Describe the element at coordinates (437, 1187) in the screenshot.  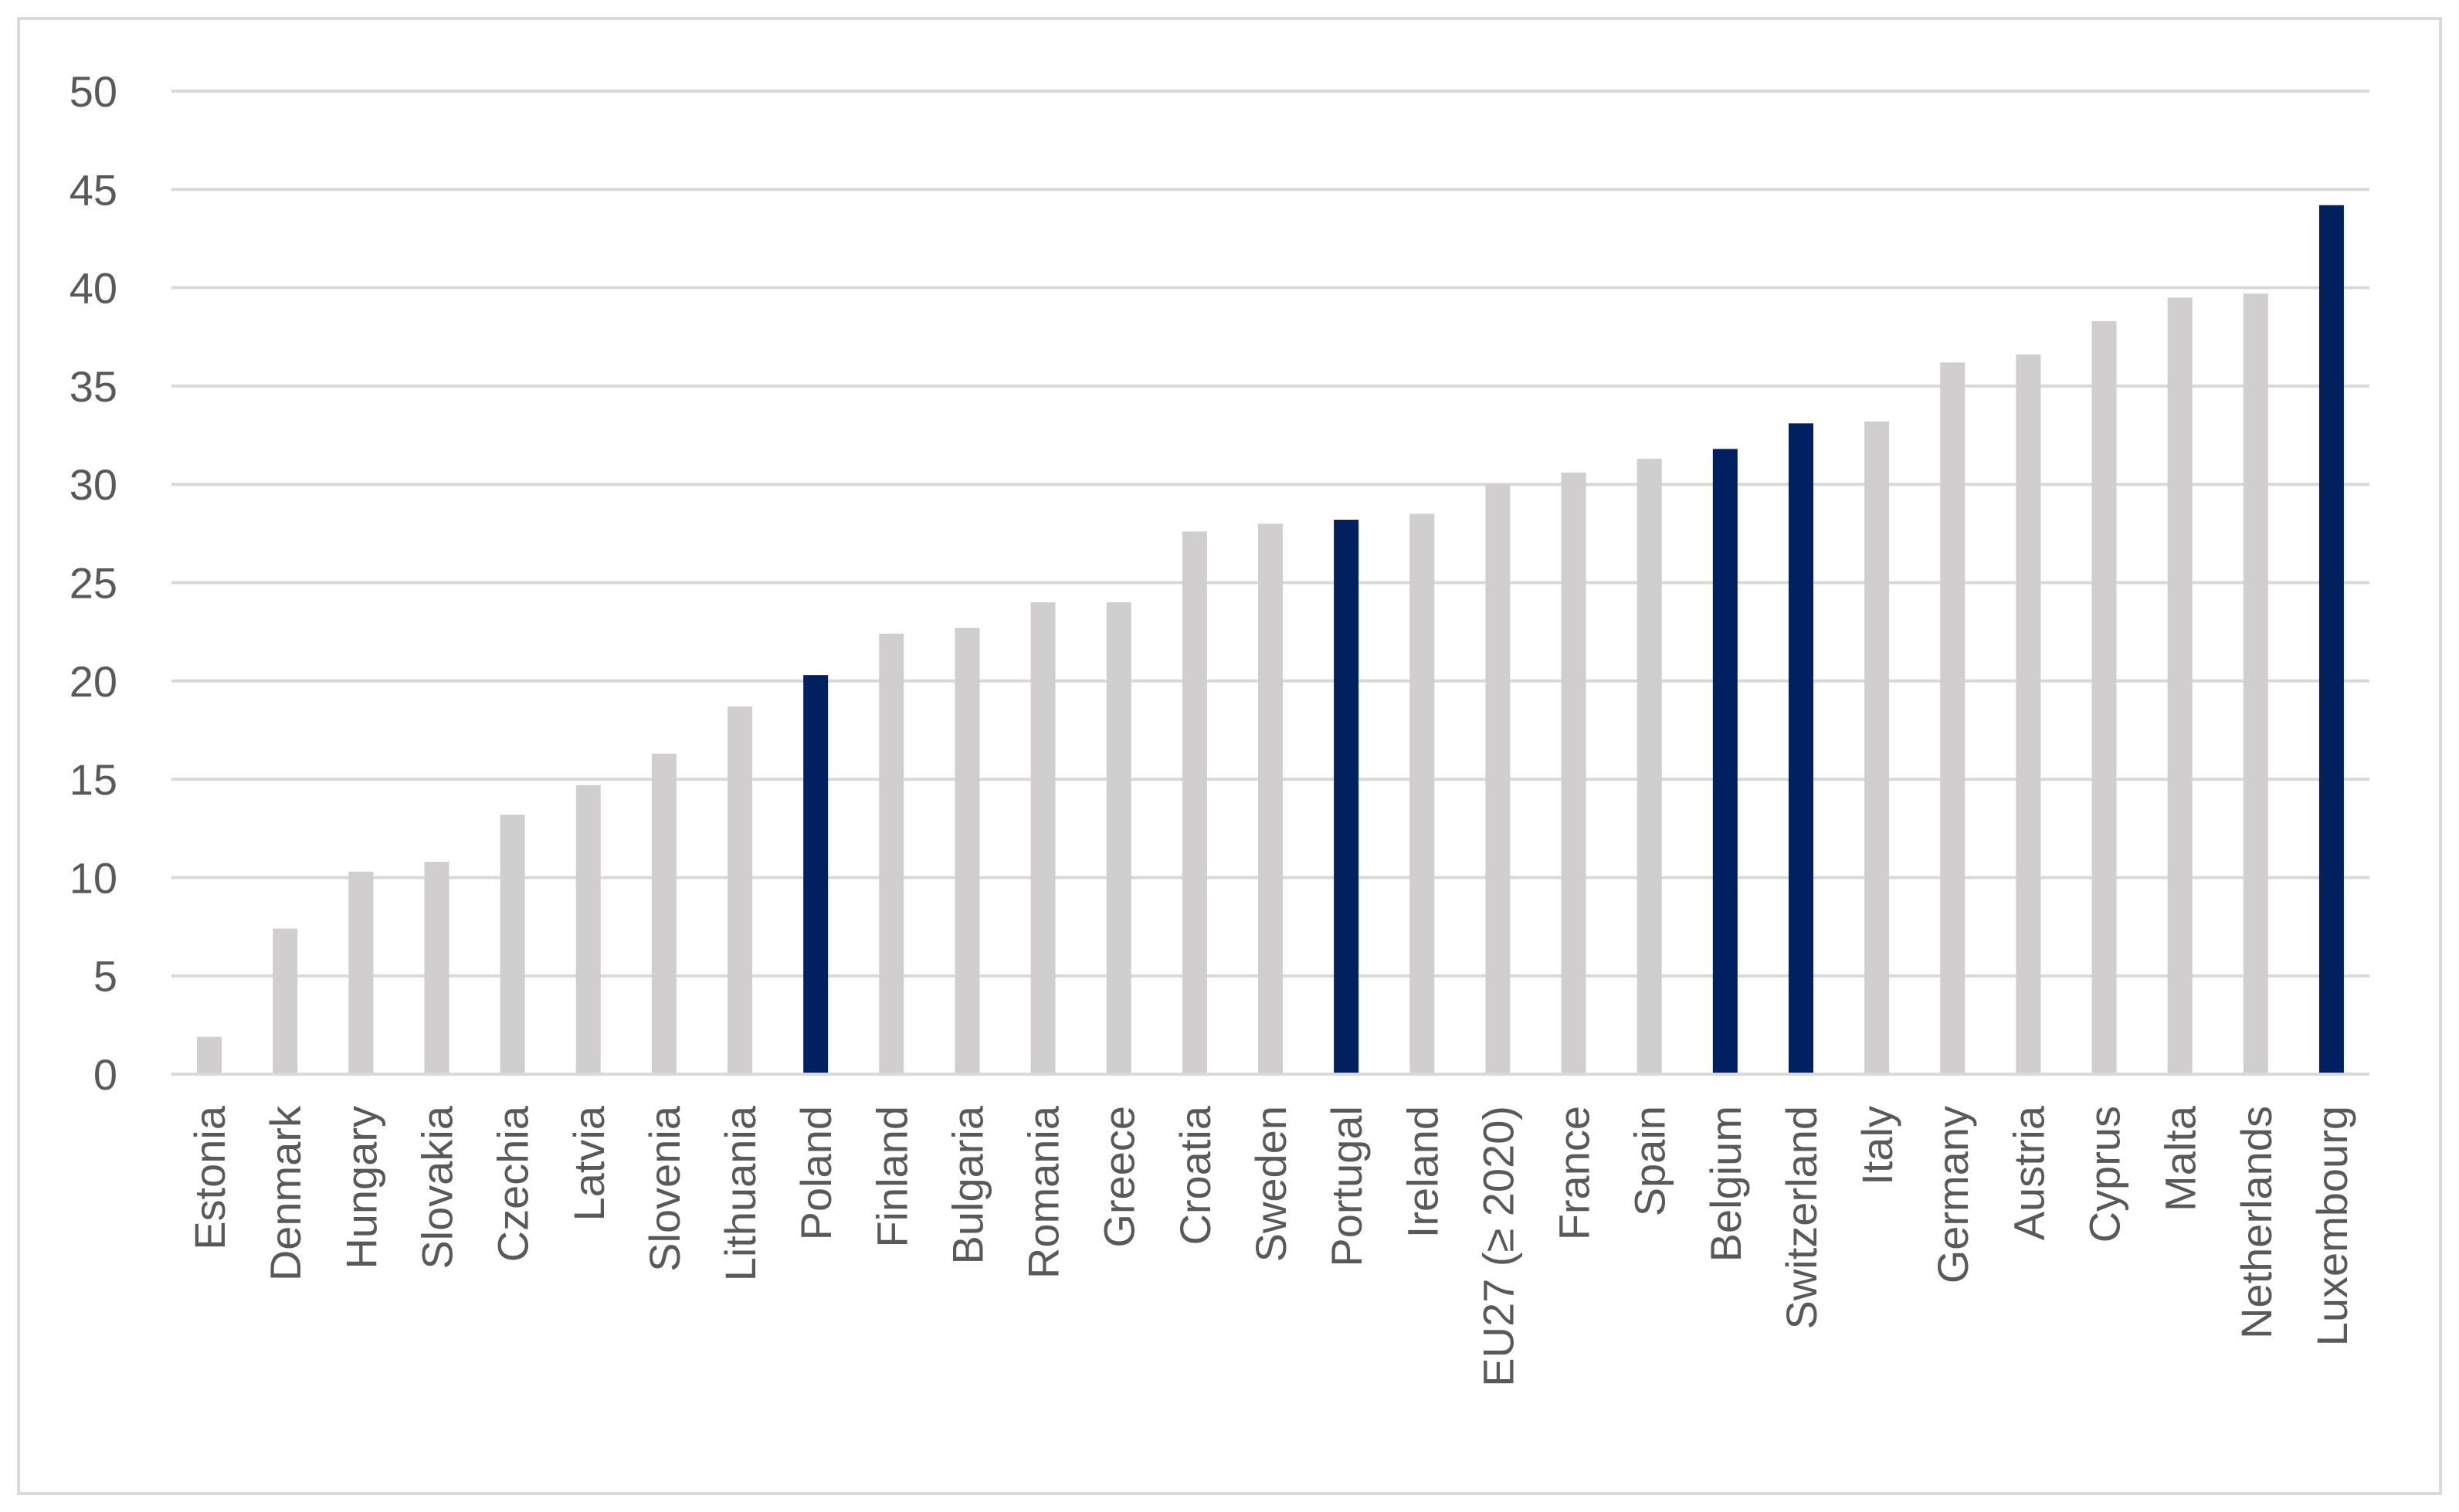
I see `x-tick-label-slovakia: Slovakia` at that location.